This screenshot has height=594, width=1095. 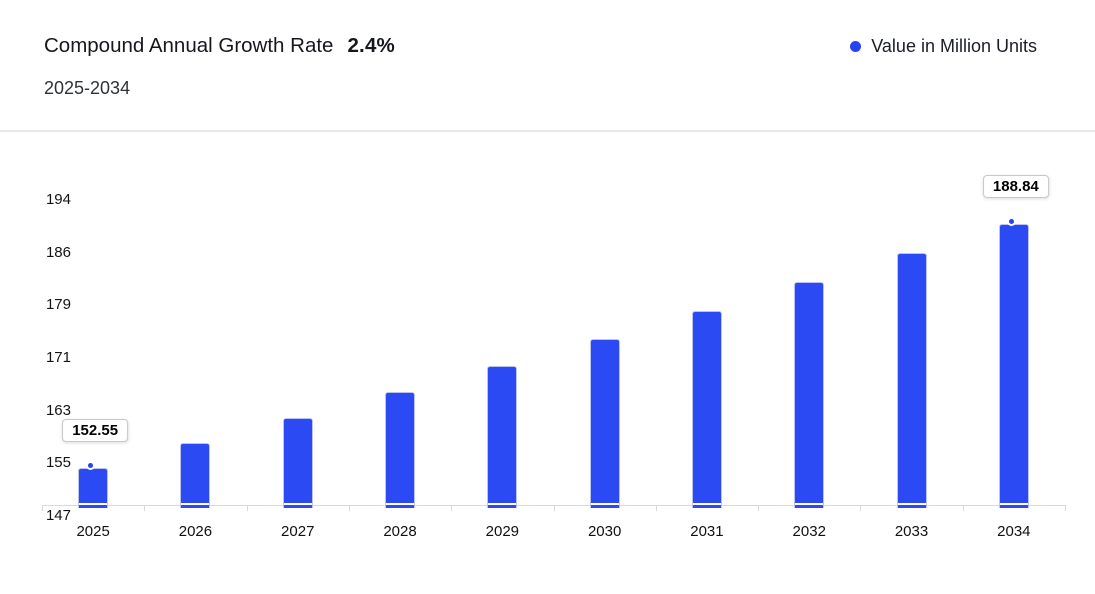 What do you see at coordinates (1014, 531) in the screenshot?
I see `x-axis-label: 2034` at bounding box center [1014, 531].